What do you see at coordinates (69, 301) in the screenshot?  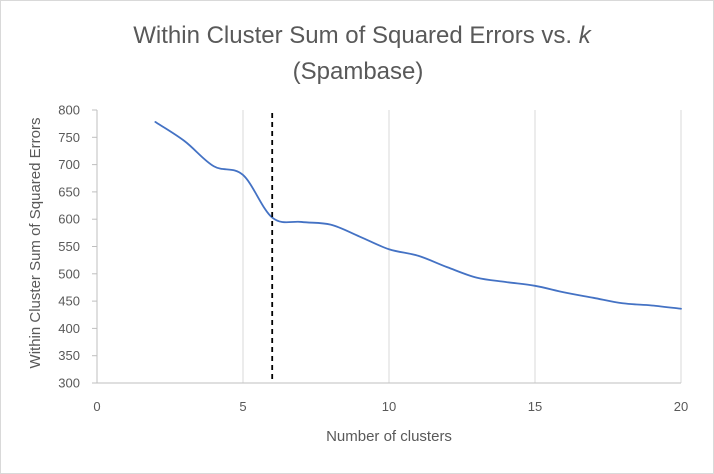 I see `y-tick-label: 450` at bounding box center [69, 301].